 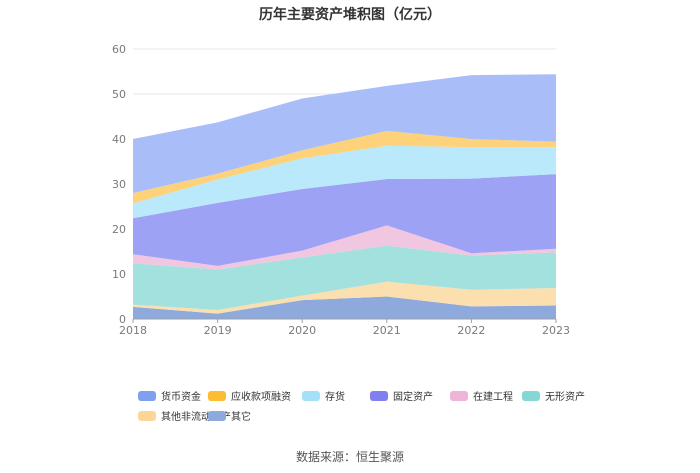 I want to click on legend-label: 货币资金, so click(x=181, y=397).